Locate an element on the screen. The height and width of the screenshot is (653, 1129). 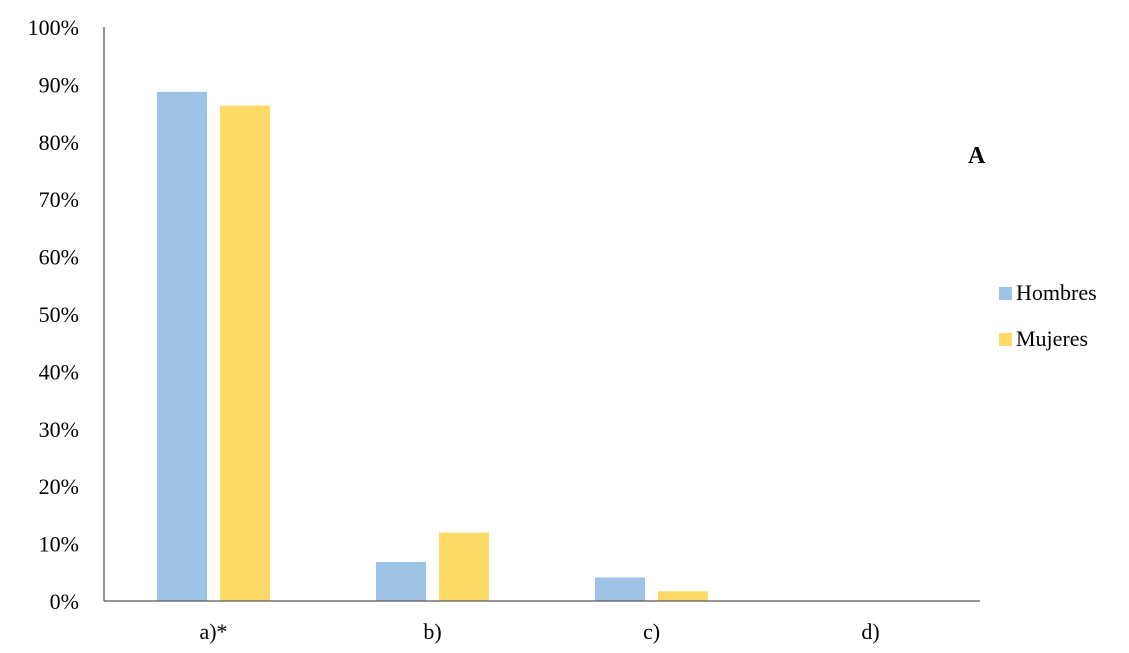
legend-swatch-hombres is located at coordinates (1005, 293).